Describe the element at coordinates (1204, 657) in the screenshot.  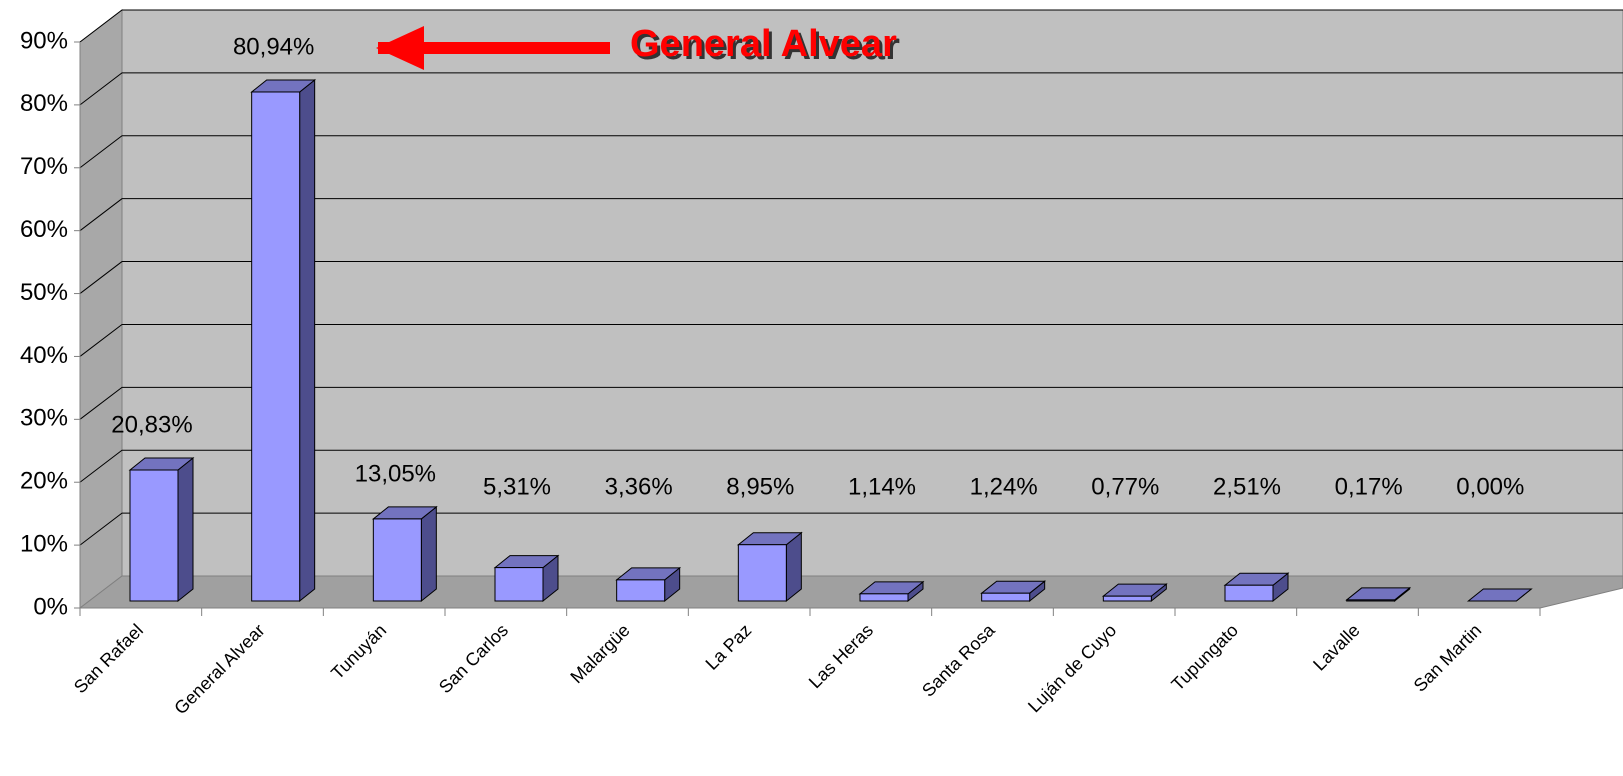
I see `x-tick-label: Tupungato` at that location.